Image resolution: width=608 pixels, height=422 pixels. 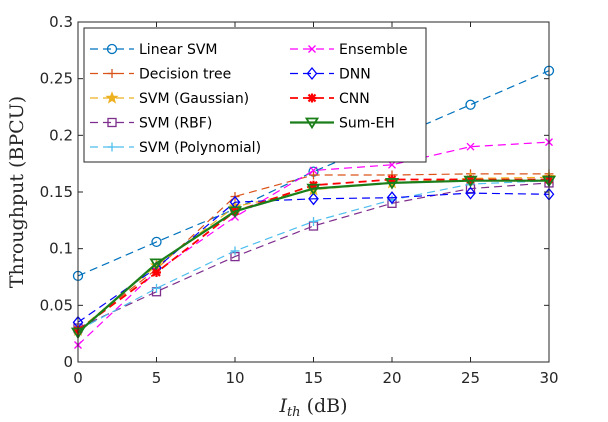 I want to click on y-tick-label: 0.25, so click(x=56, y=79).